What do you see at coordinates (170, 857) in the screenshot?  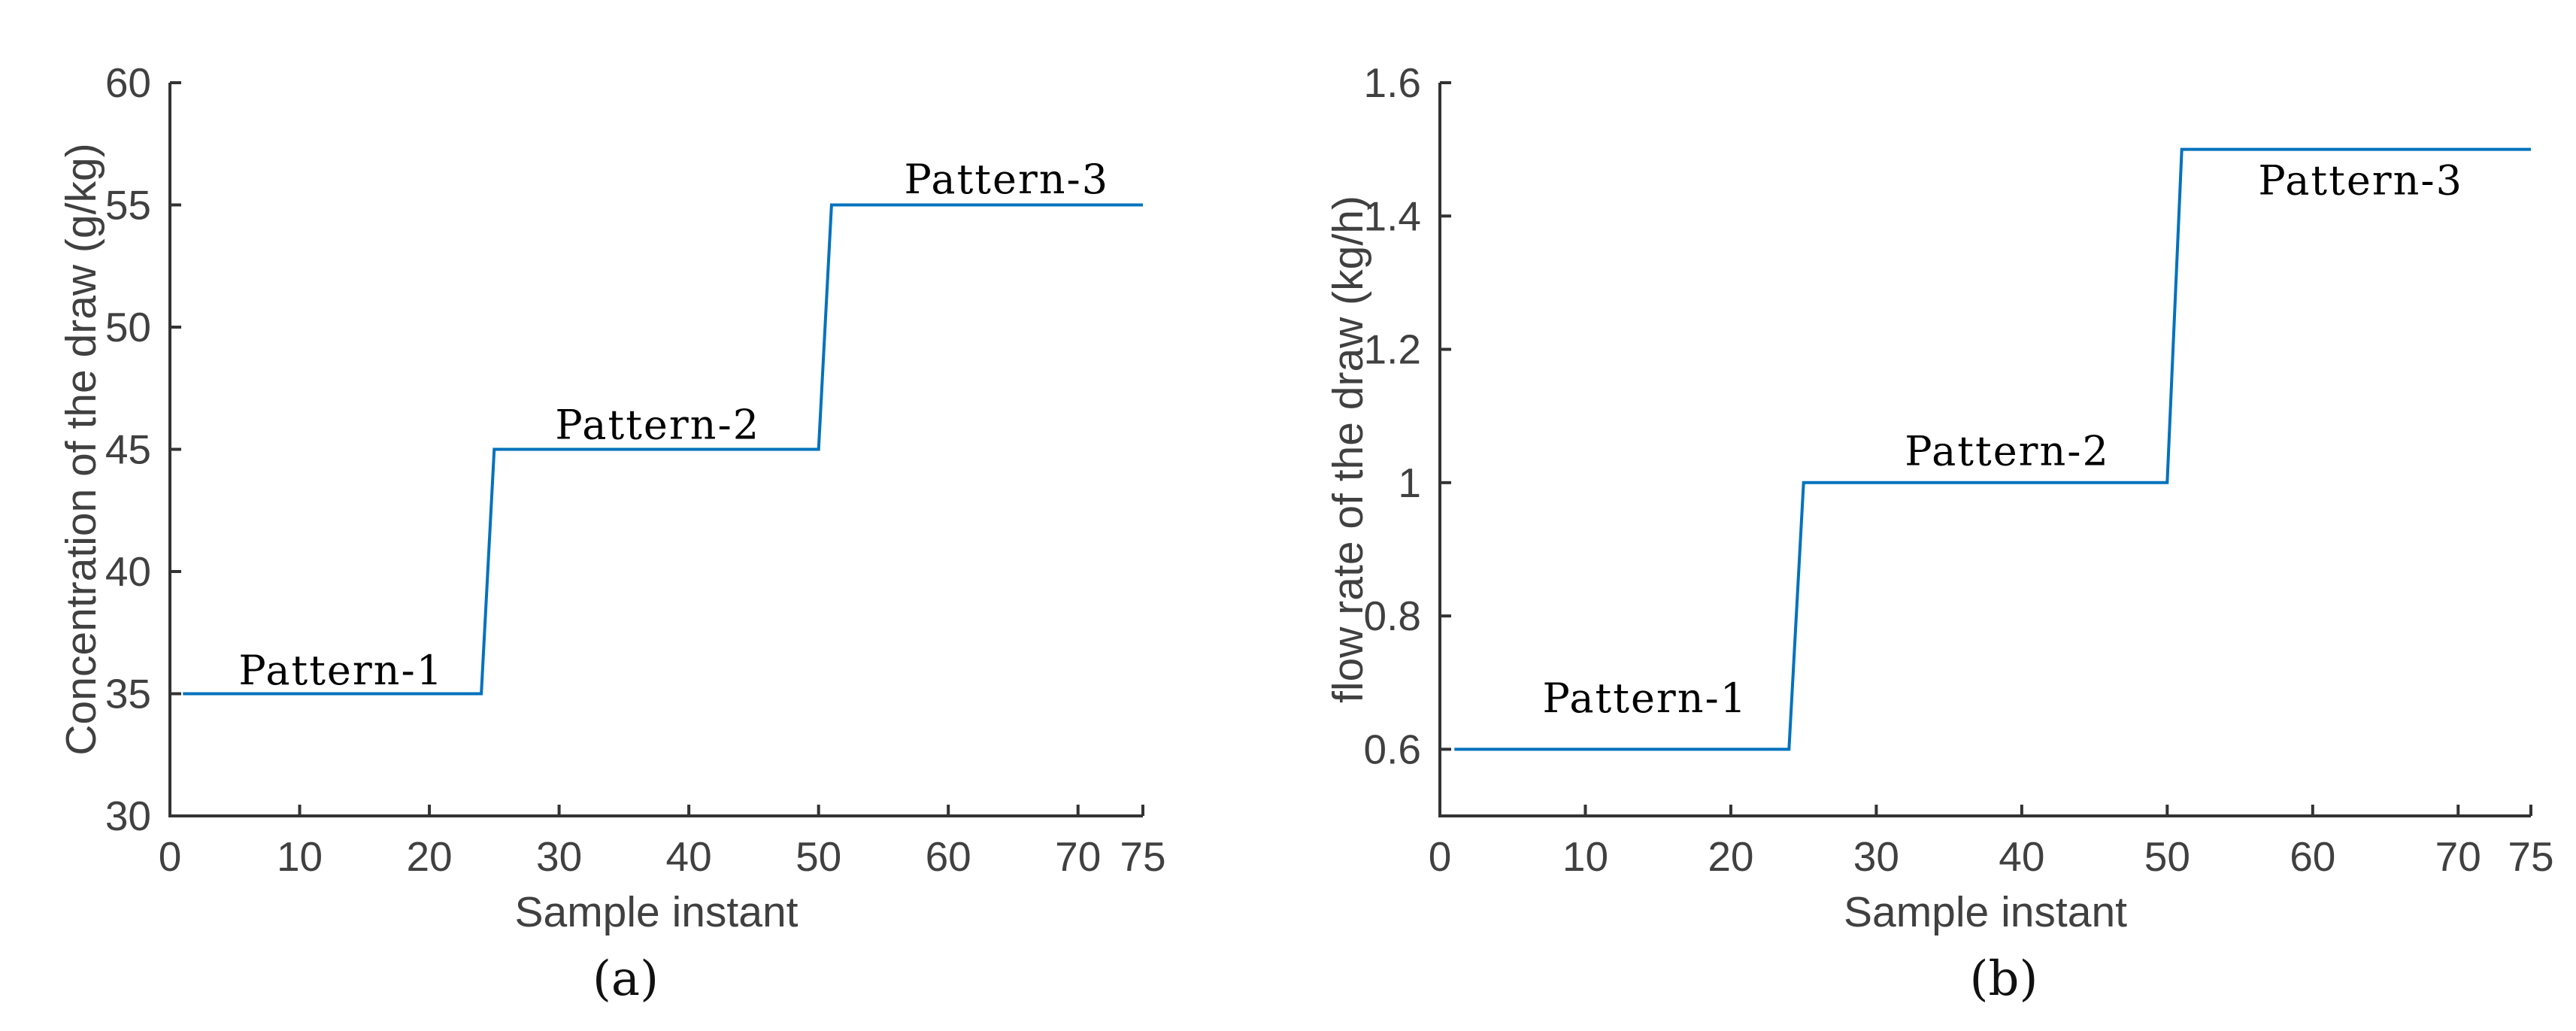 I see `x-tick-label-a-0: 0` at bounding box center [170, 857].